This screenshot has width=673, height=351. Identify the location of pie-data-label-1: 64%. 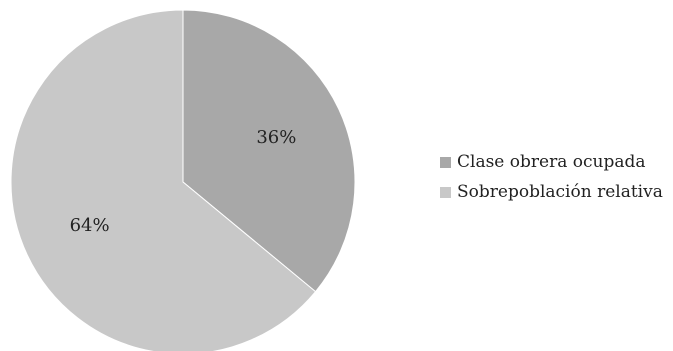
(90, 225).